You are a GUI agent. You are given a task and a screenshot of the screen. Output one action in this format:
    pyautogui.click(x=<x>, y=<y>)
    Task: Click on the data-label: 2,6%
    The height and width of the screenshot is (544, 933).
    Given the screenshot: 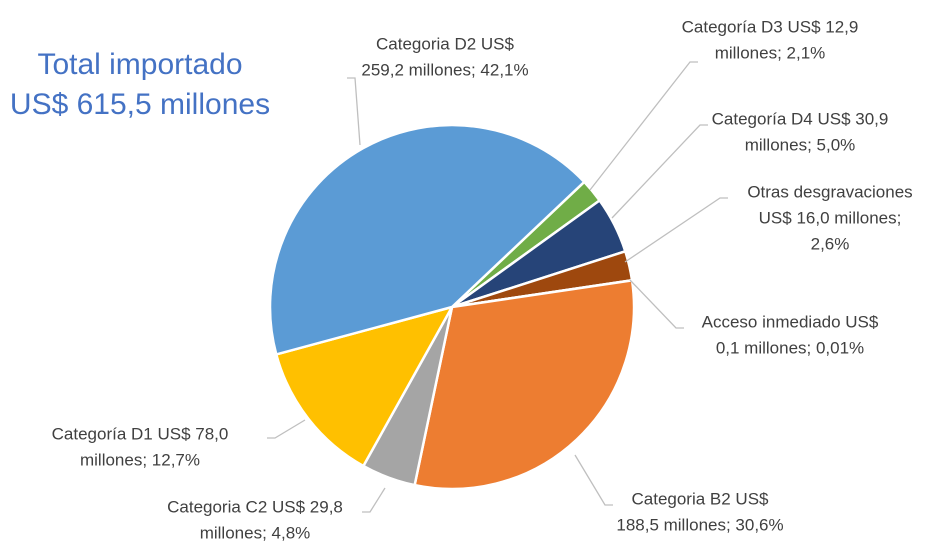 What is the action you would take?
    pyautogui.click(x=830, y=243)
    